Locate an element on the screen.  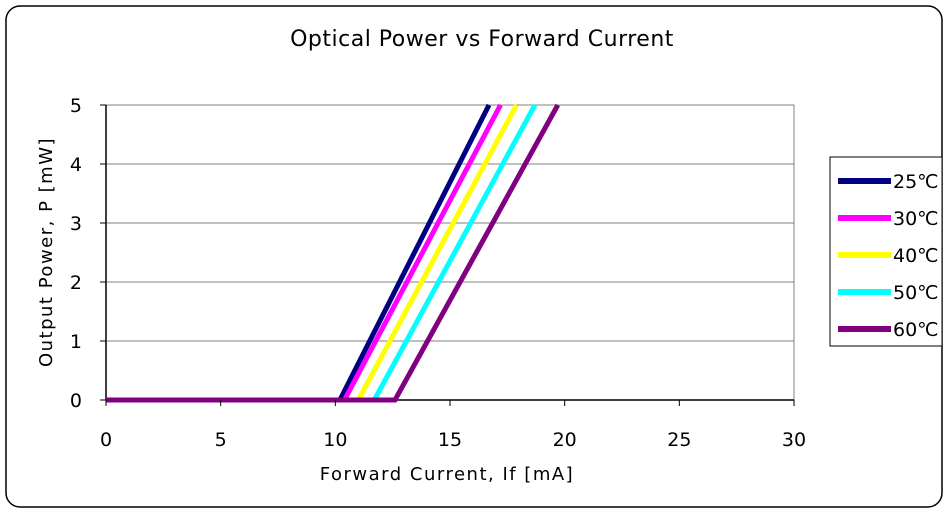
y-tick-labels: 0 1 2 3 4 5 is located at coordinates (88, 253).